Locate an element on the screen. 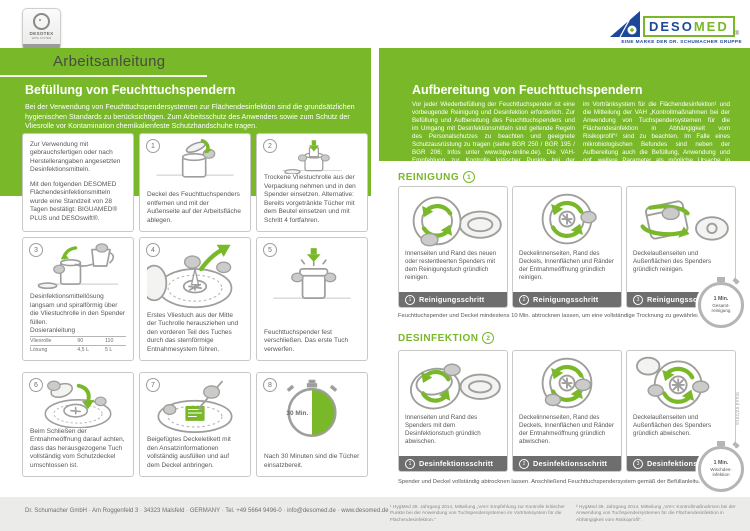  green-band-right is located at coordinates (564, 104).